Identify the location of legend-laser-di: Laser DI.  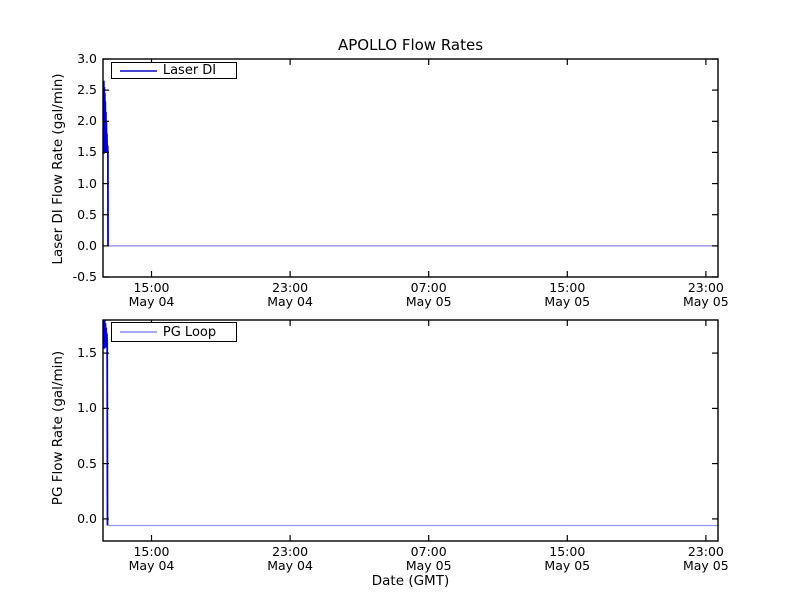
(174, 70).